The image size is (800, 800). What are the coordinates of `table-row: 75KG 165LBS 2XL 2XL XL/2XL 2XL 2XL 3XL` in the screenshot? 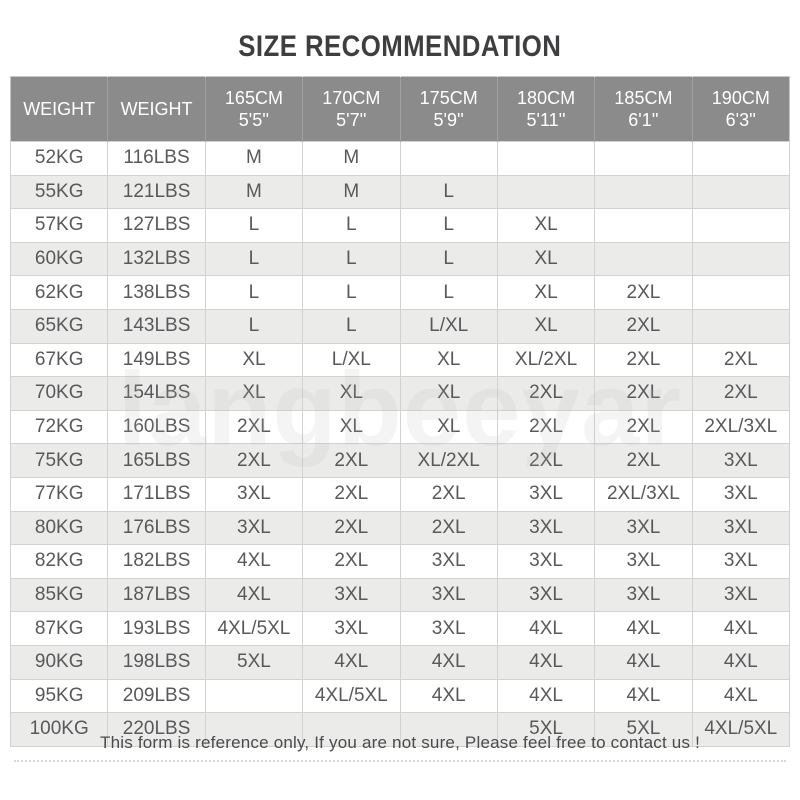 It's located at (400, 460).